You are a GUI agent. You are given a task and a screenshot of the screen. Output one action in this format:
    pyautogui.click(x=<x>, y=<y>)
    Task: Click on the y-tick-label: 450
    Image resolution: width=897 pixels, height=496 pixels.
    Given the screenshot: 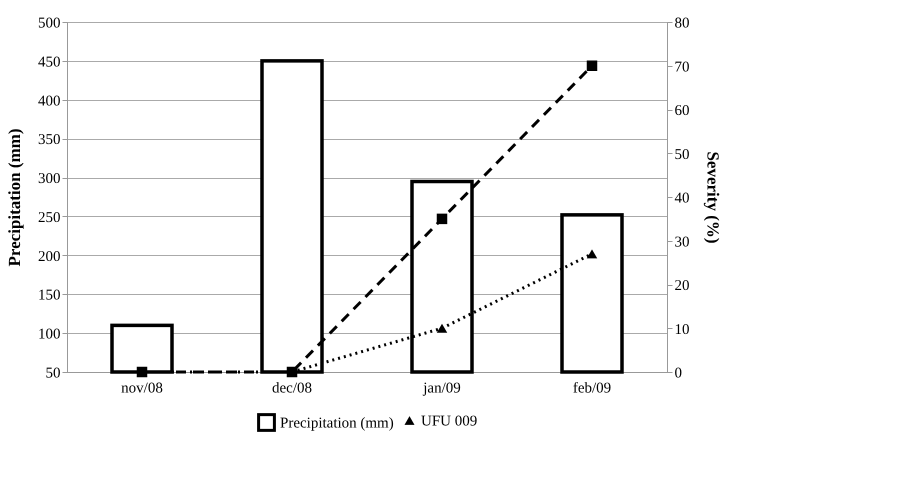 What is the action you would take?
    pyautogui.click(x=49, y=62)
    